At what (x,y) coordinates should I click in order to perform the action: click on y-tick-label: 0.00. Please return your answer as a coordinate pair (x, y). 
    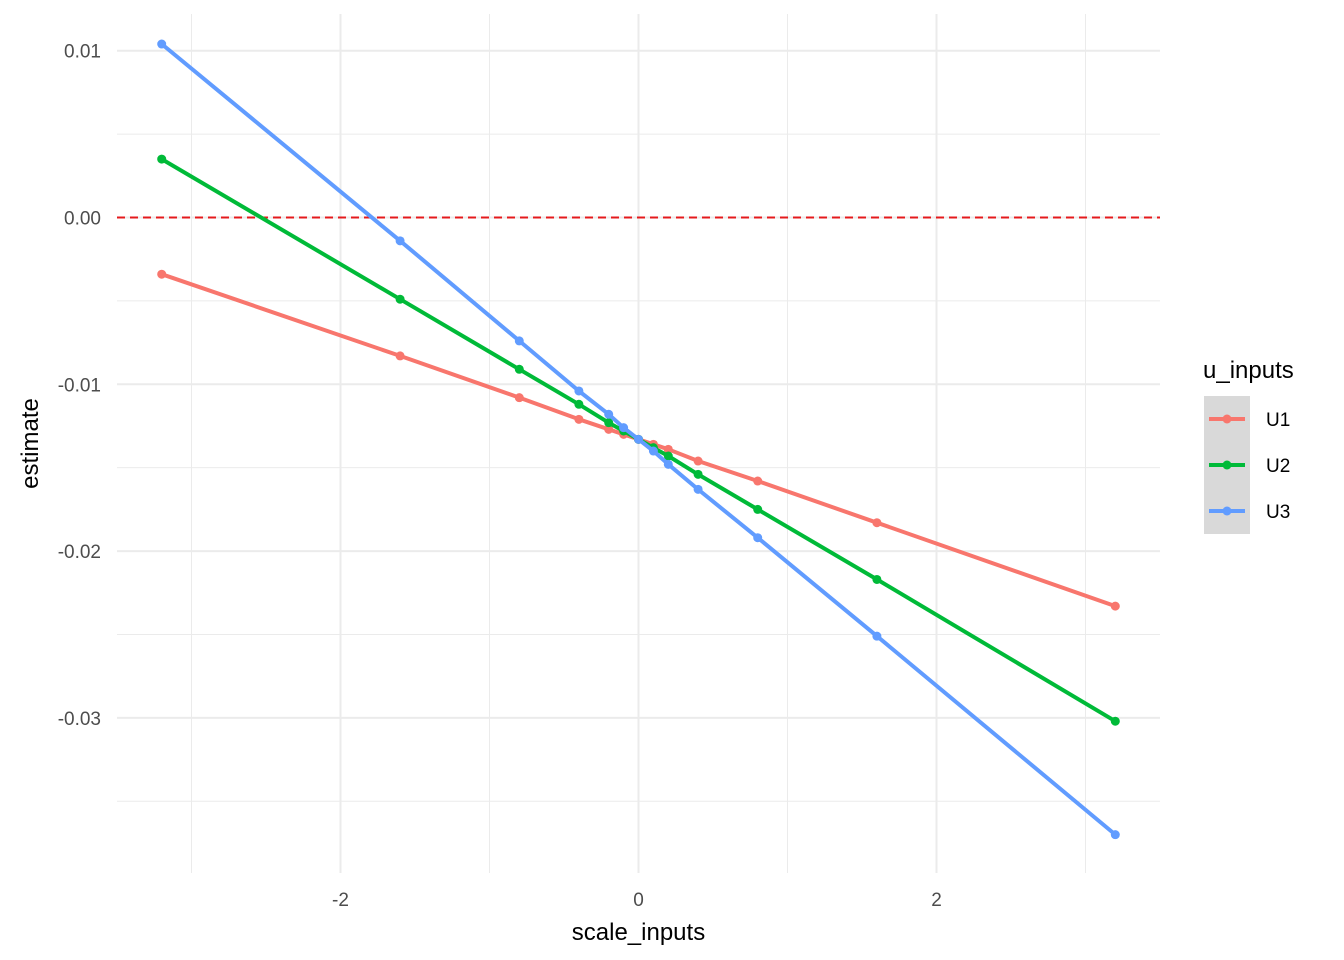
    Looking at the image, I should click on (82, 218).